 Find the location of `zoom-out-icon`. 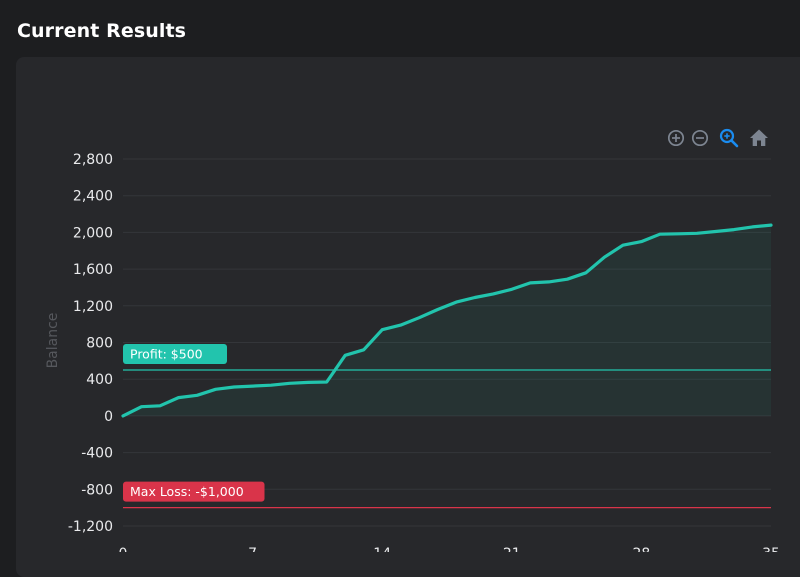

zoom-out-icon is located at coordinates (701, 138).